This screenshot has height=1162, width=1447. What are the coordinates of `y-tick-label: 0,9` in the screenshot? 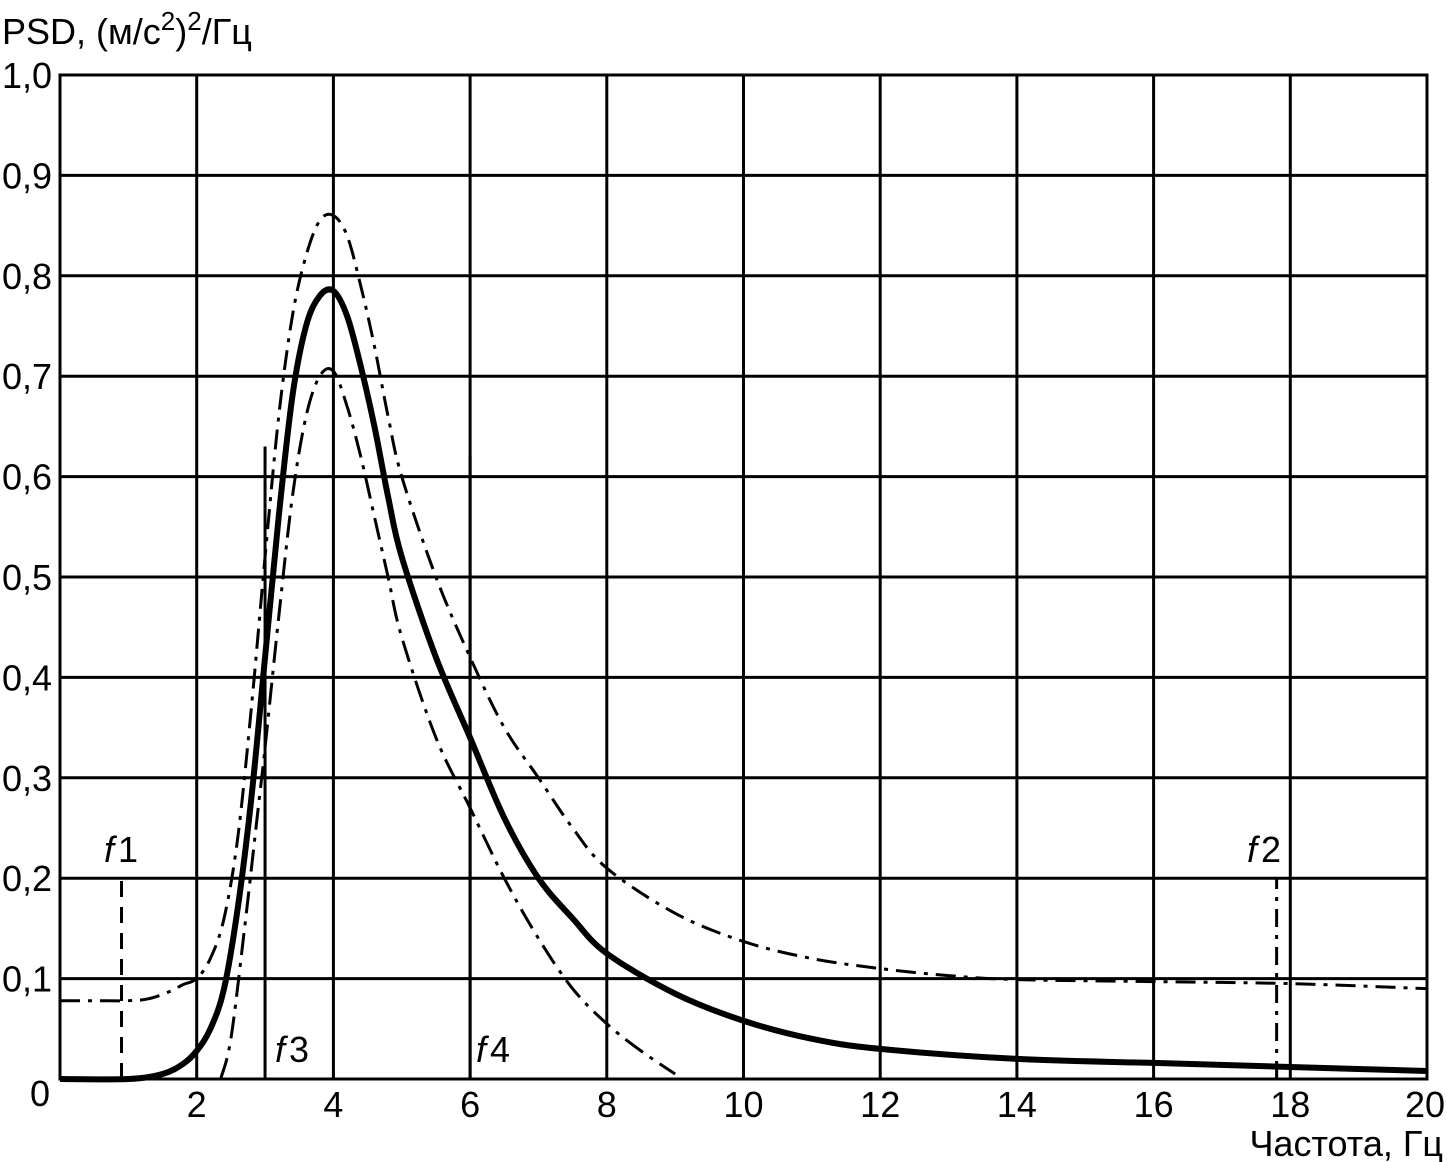 It's located at (27, 175).